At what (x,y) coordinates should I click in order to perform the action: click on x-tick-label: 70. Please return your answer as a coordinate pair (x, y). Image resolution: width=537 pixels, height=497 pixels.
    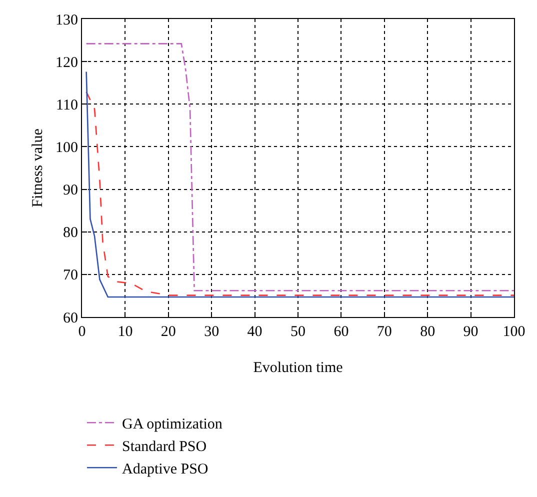
    Looking at the image, I should click on (384, 332).